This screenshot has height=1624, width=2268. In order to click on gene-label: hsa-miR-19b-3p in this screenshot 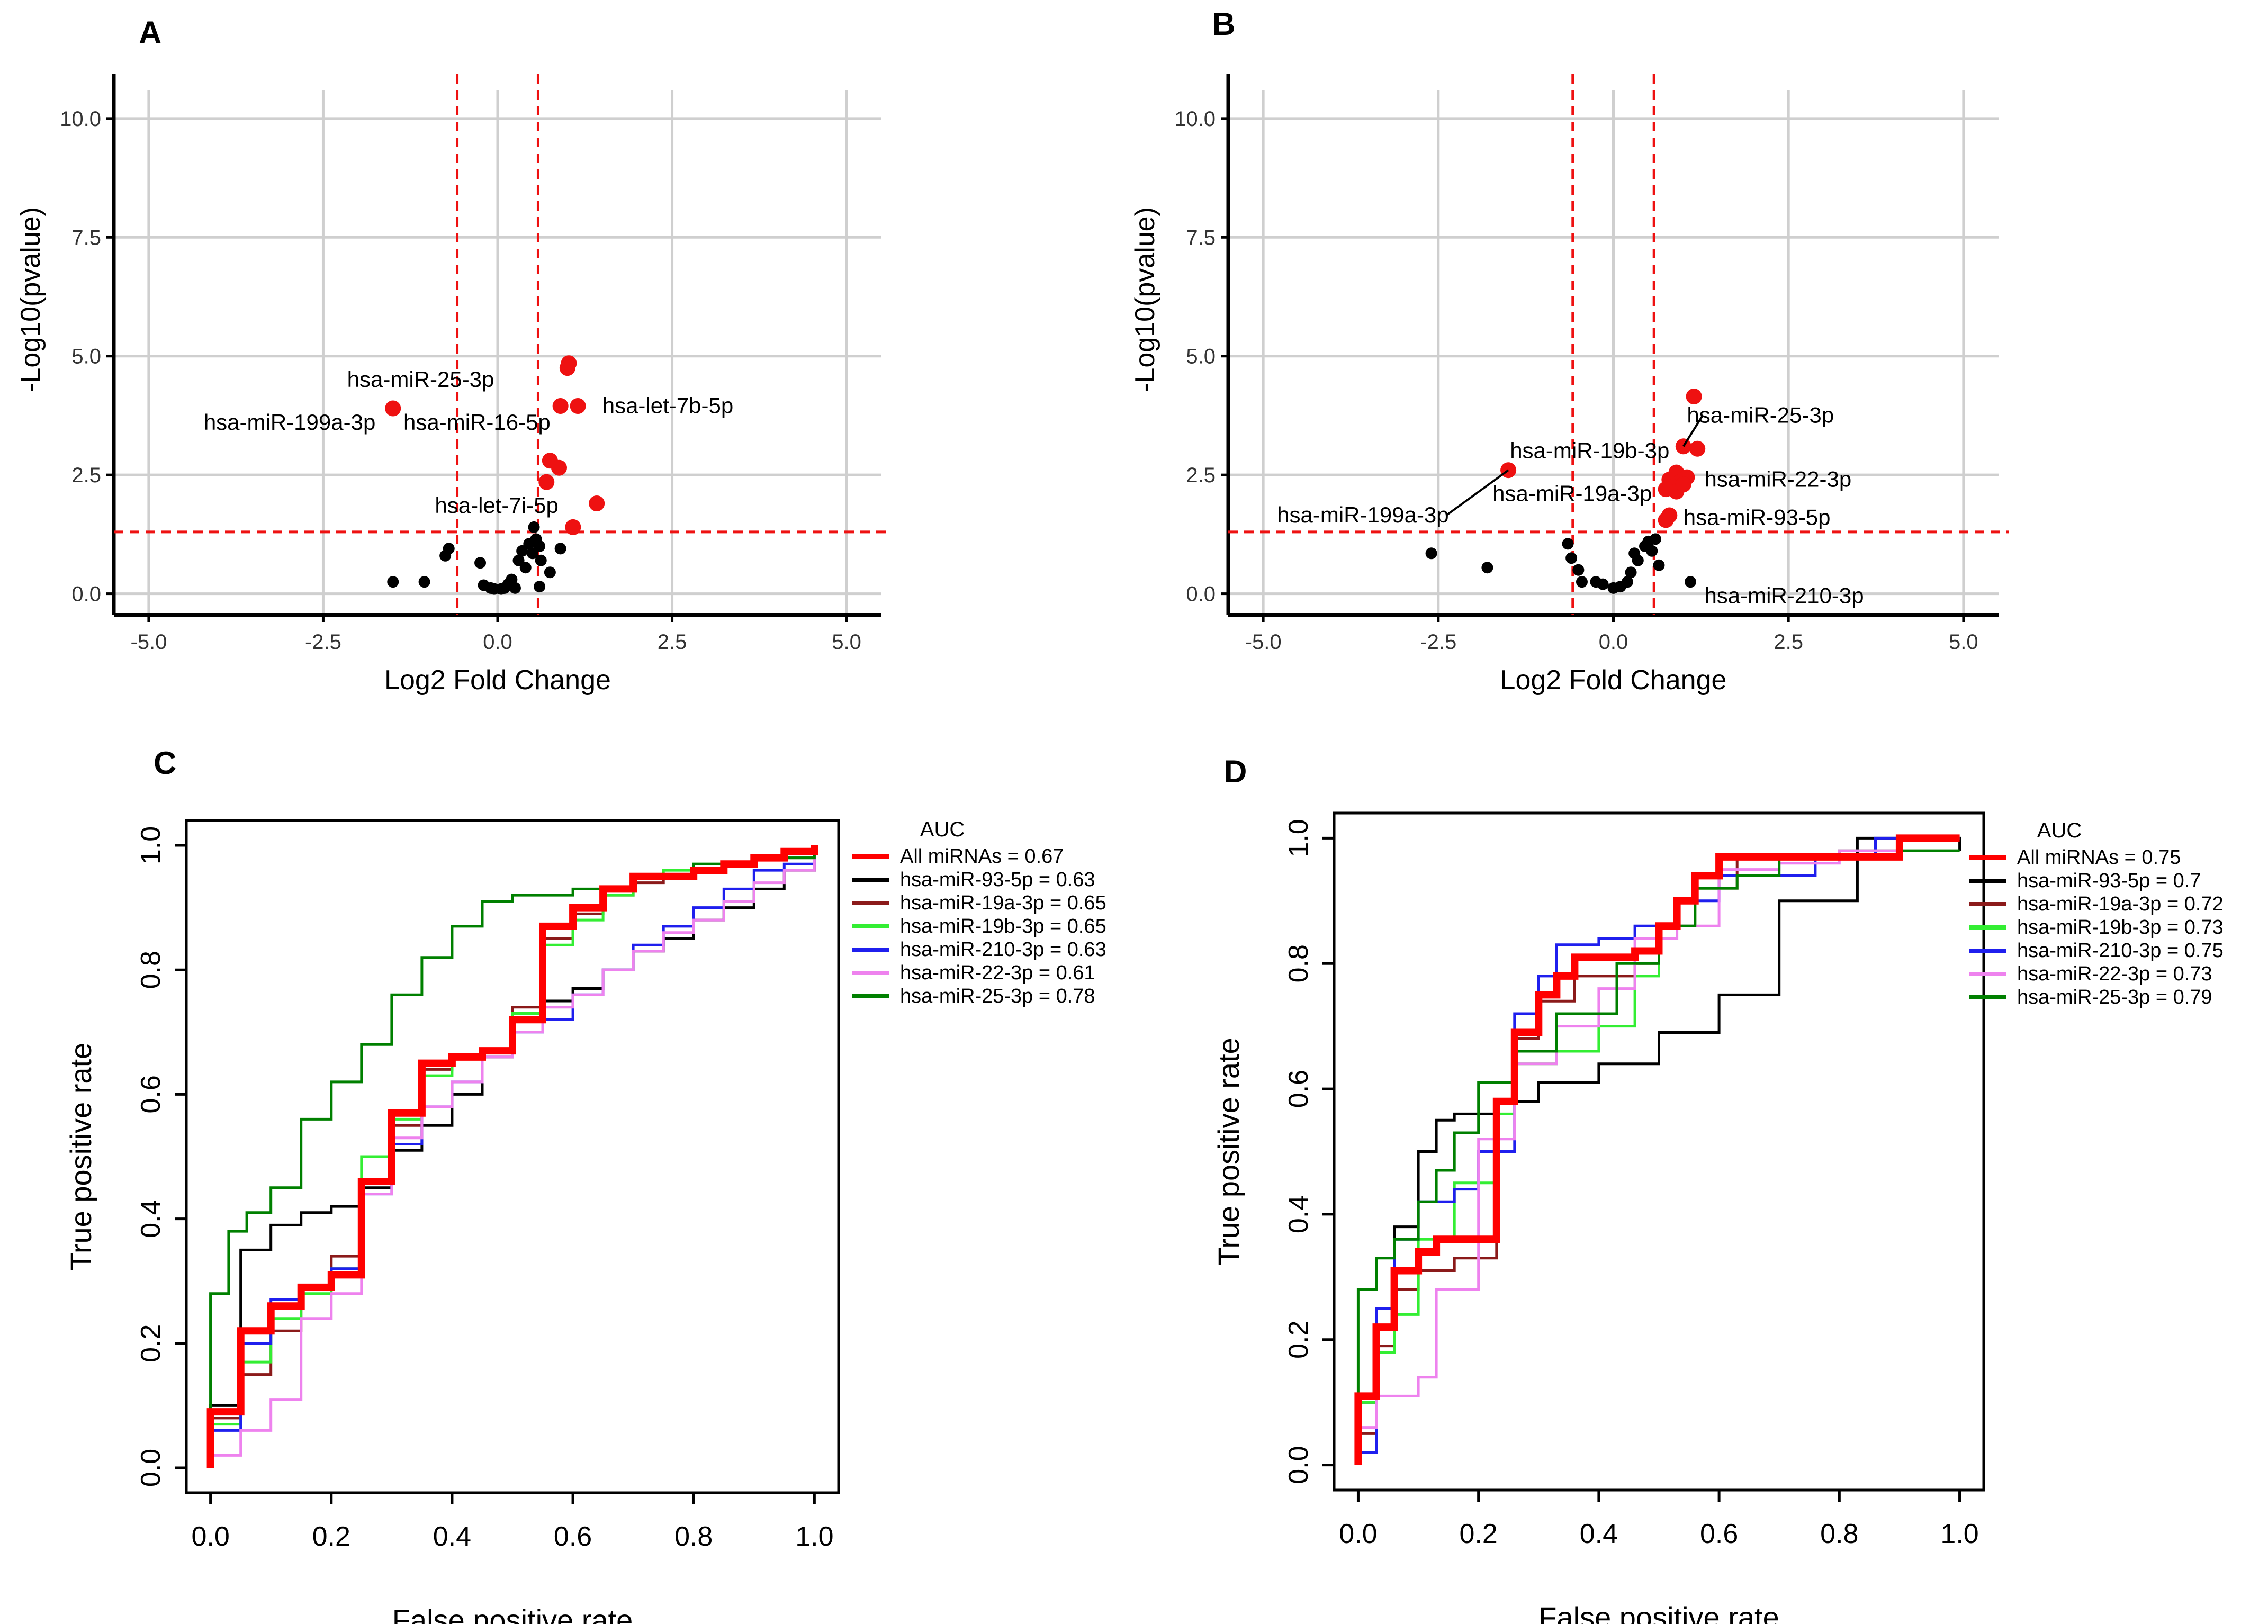, I will do `click(1589, 450)`.